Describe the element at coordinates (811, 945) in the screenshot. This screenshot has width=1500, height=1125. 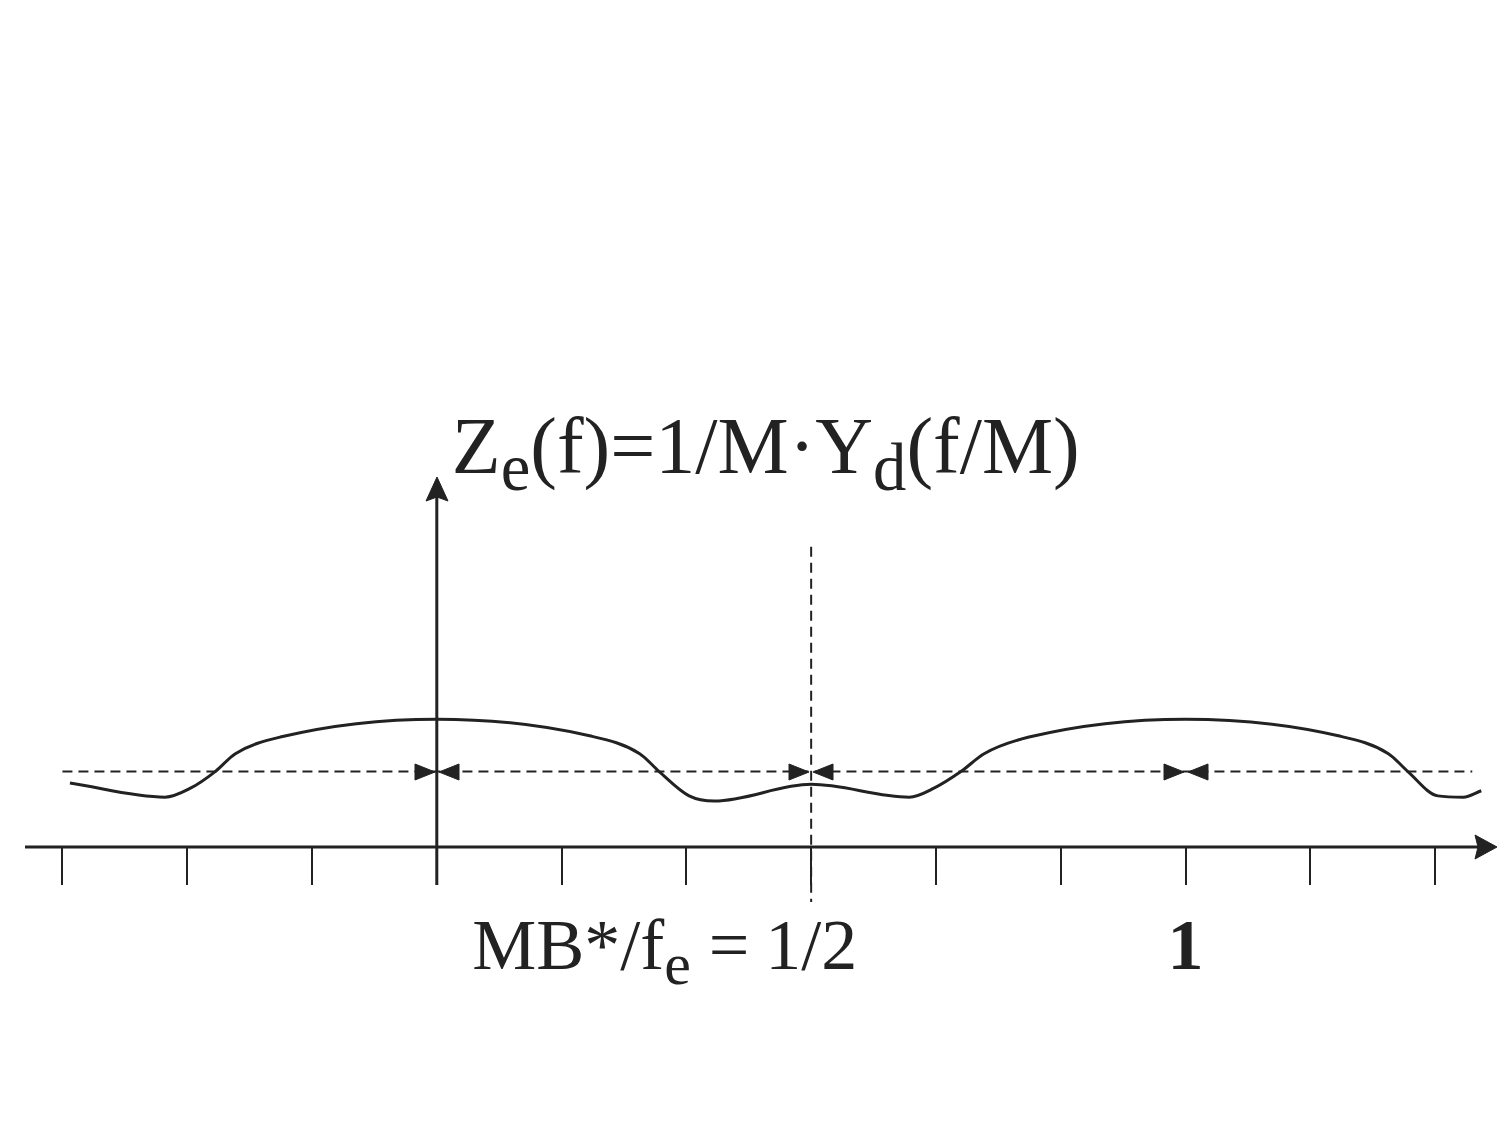
I see `x-tick-label: 1/2` at that location.